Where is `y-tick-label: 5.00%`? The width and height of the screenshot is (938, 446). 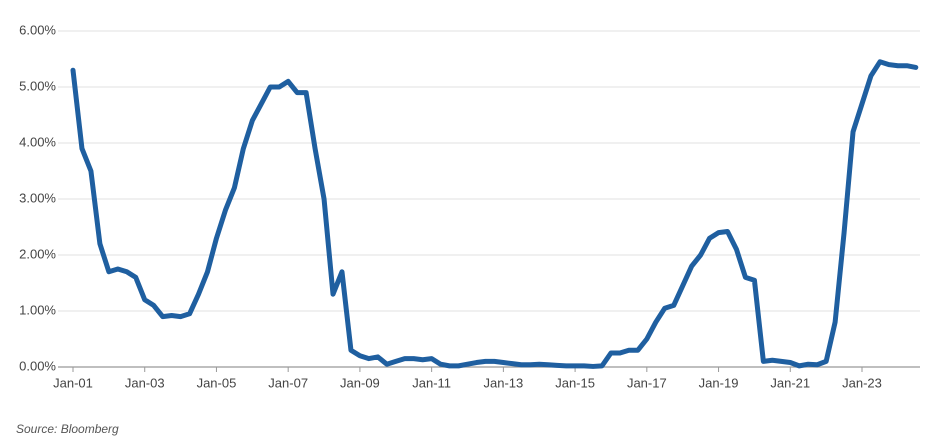 y-tick-label: 5.00% is located at coordinates (37, 85).